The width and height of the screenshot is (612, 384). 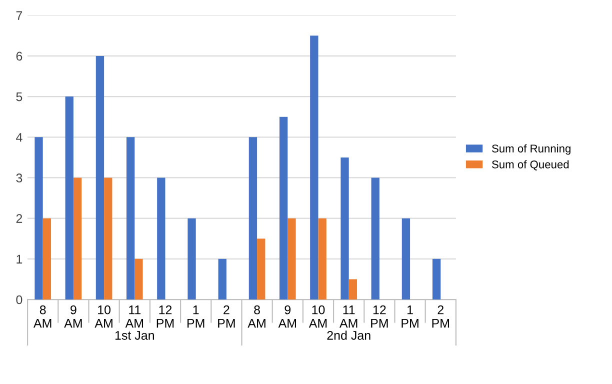 I want to click on y-tick-label: 2, so click(x=19, y=218).